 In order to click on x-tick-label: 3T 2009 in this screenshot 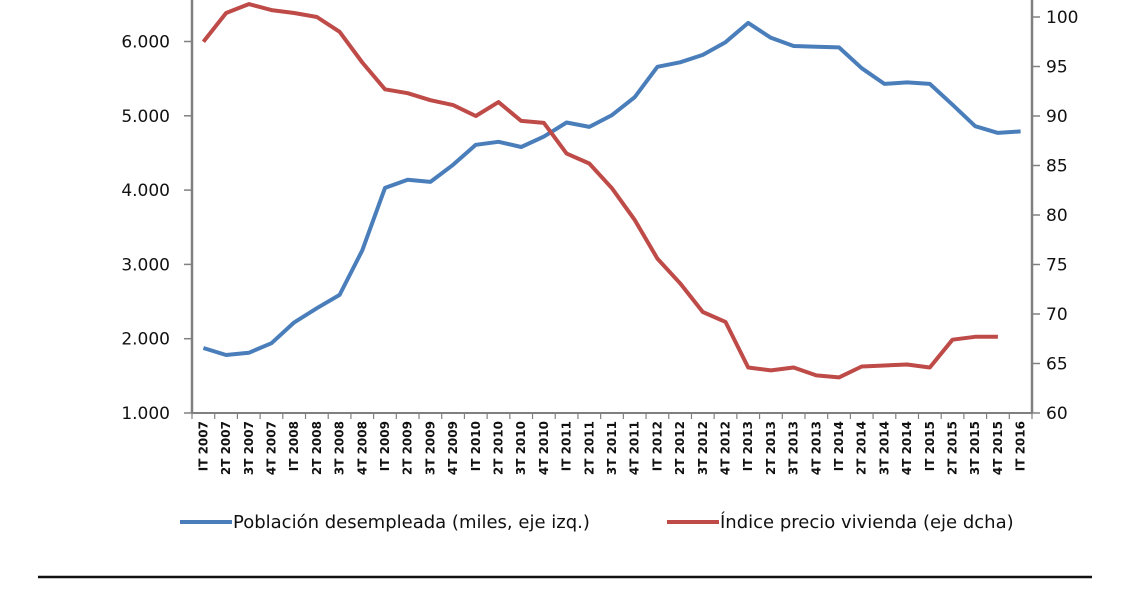, I will do `click(430, 448)`.